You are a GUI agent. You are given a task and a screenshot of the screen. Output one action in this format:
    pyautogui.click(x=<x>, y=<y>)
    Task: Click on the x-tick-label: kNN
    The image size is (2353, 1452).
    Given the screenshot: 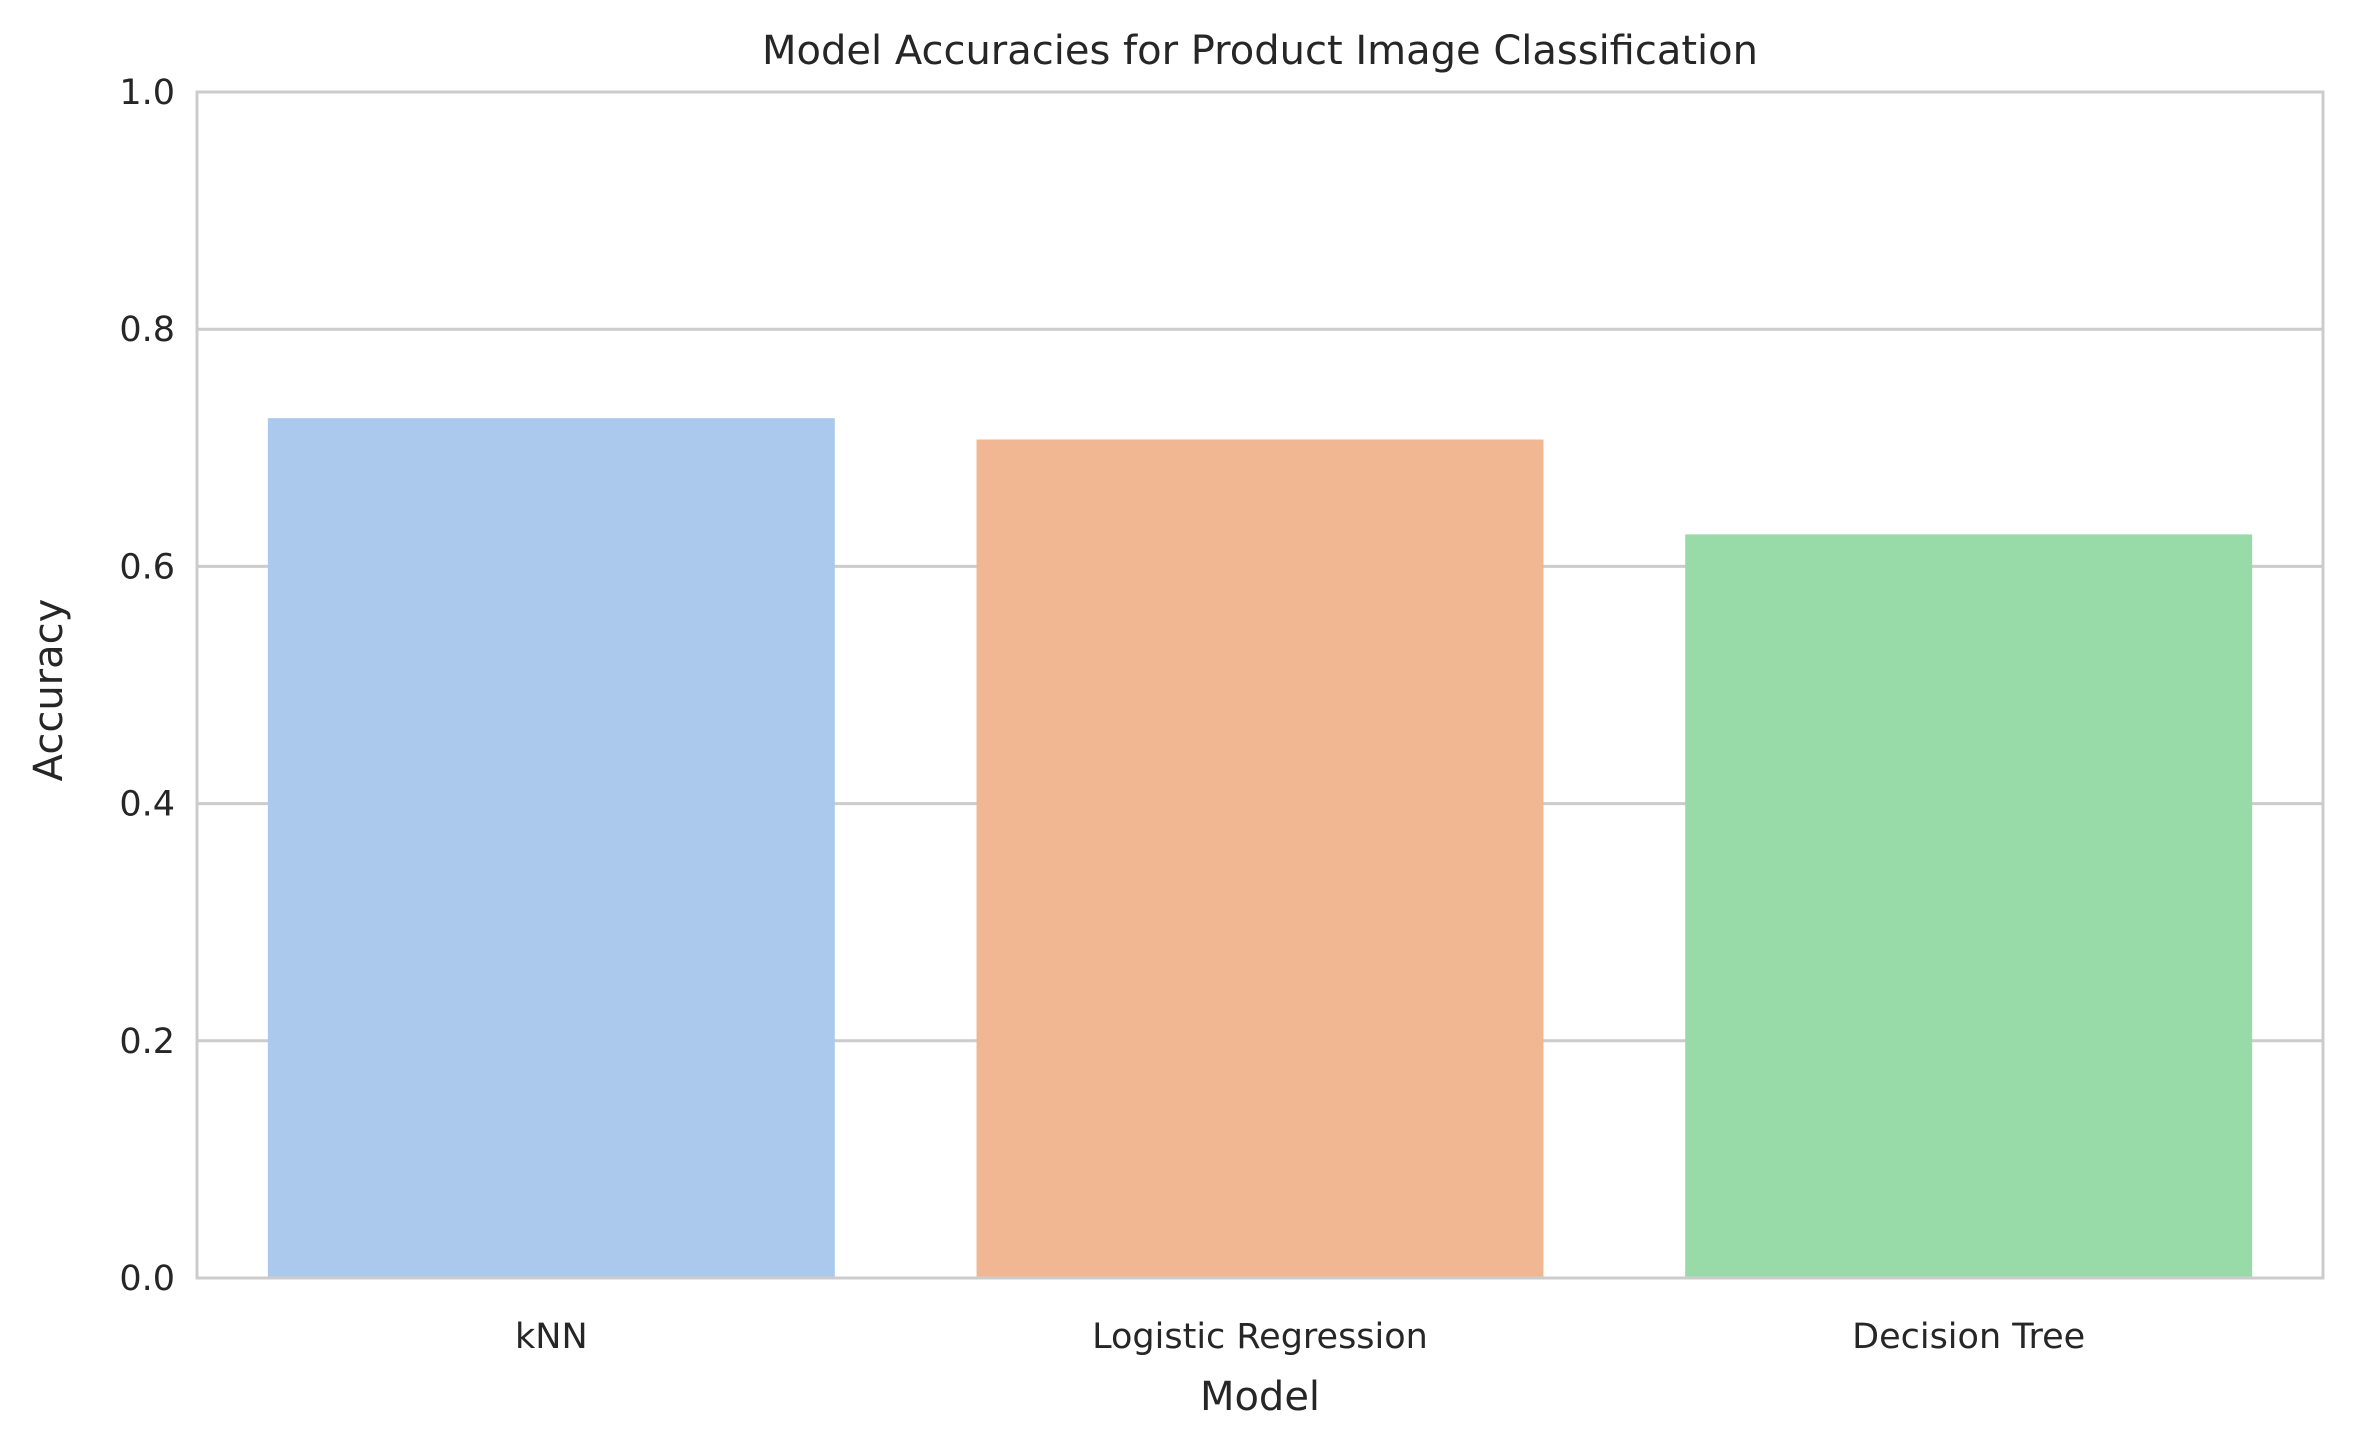 What is the action you would take?
    pyautogui.click(x=551, y=1337)
    